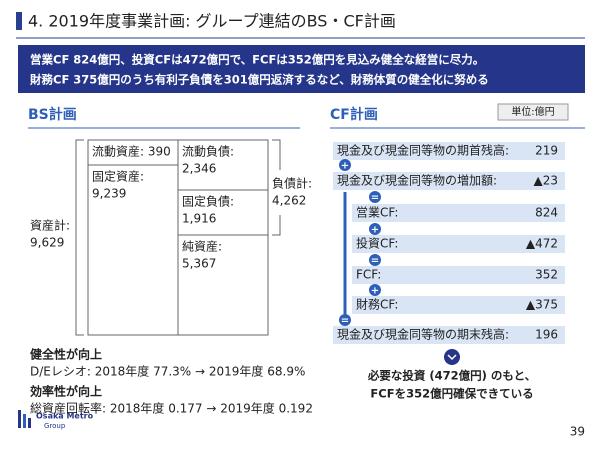 This screenshot has width=600, height=454. What do you see at coordinates (546, 275) in the screenshot?
I see `cf-value: 352` at bounding box center [546, 275].